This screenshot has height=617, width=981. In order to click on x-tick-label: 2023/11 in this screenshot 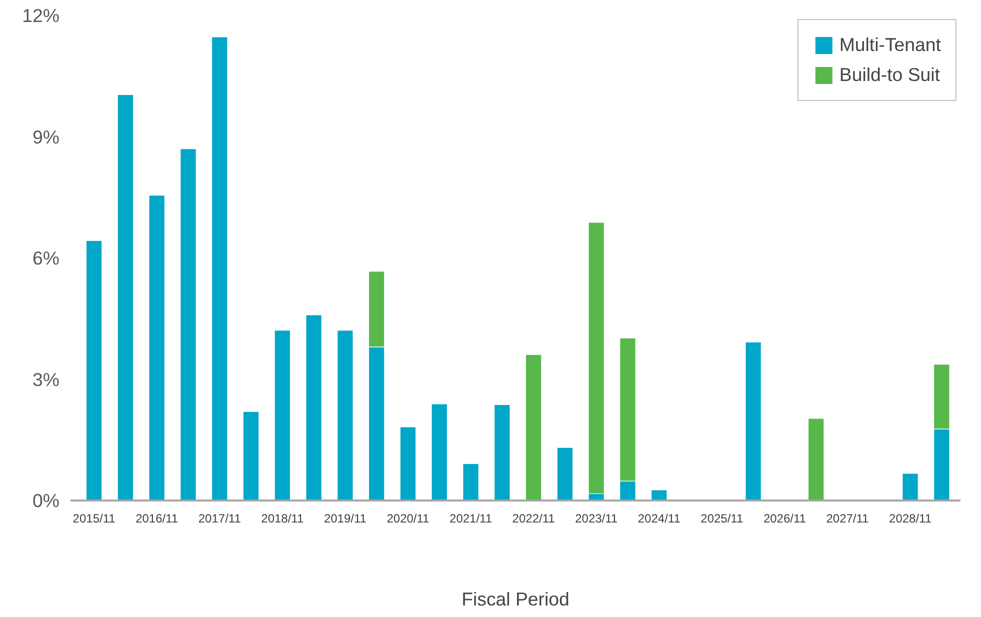, I will do `click(596, 519)`.